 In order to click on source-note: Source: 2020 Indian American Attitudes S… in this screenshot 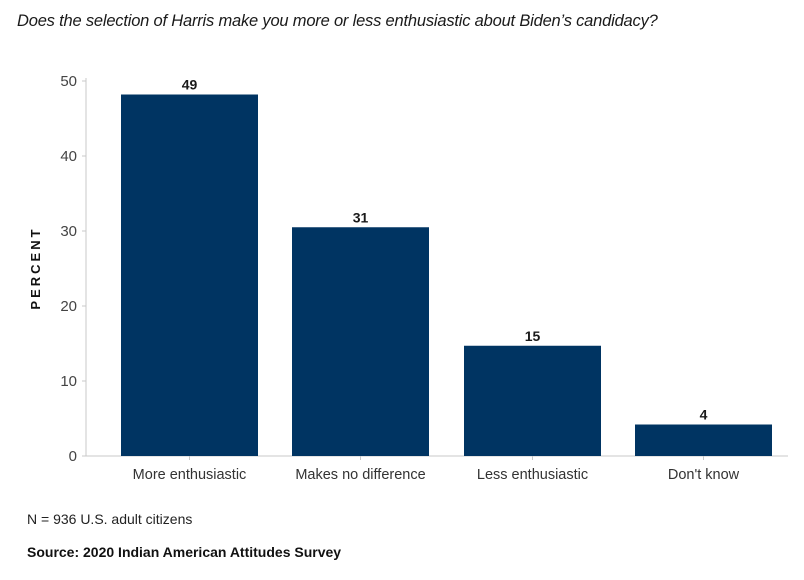, I will do `click(184, 552)`.